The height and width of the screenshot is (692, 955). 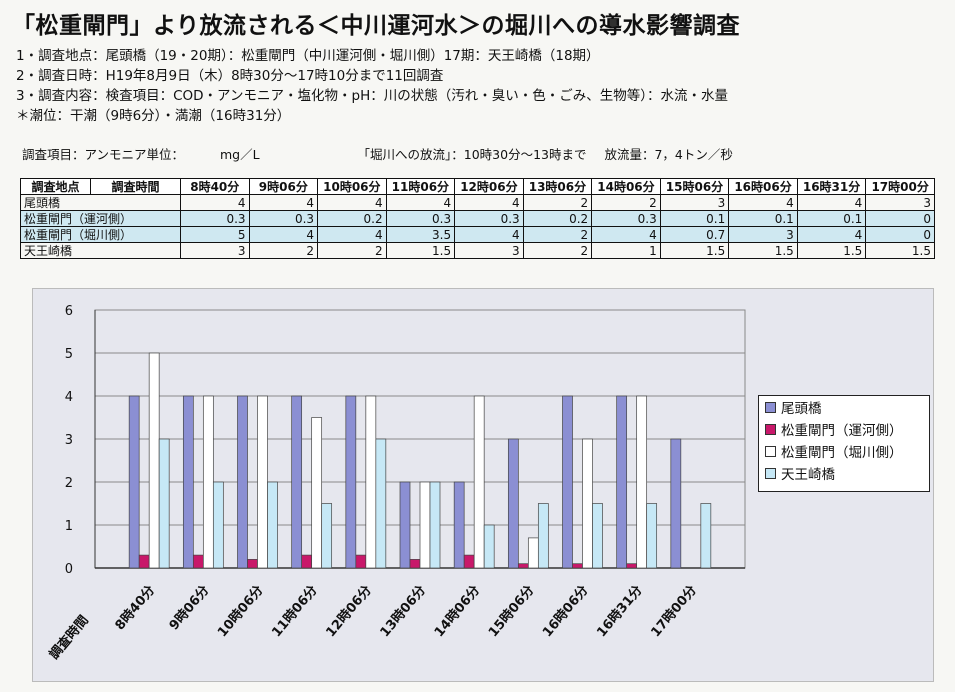 What do you see at coordinates (477, 234) in the screenshot?
I see `table-row: 松重閘門（堀川側） 5 4 4 3.5 4 2 4 0.7 3 4 0` at bounding box center [477, 234].